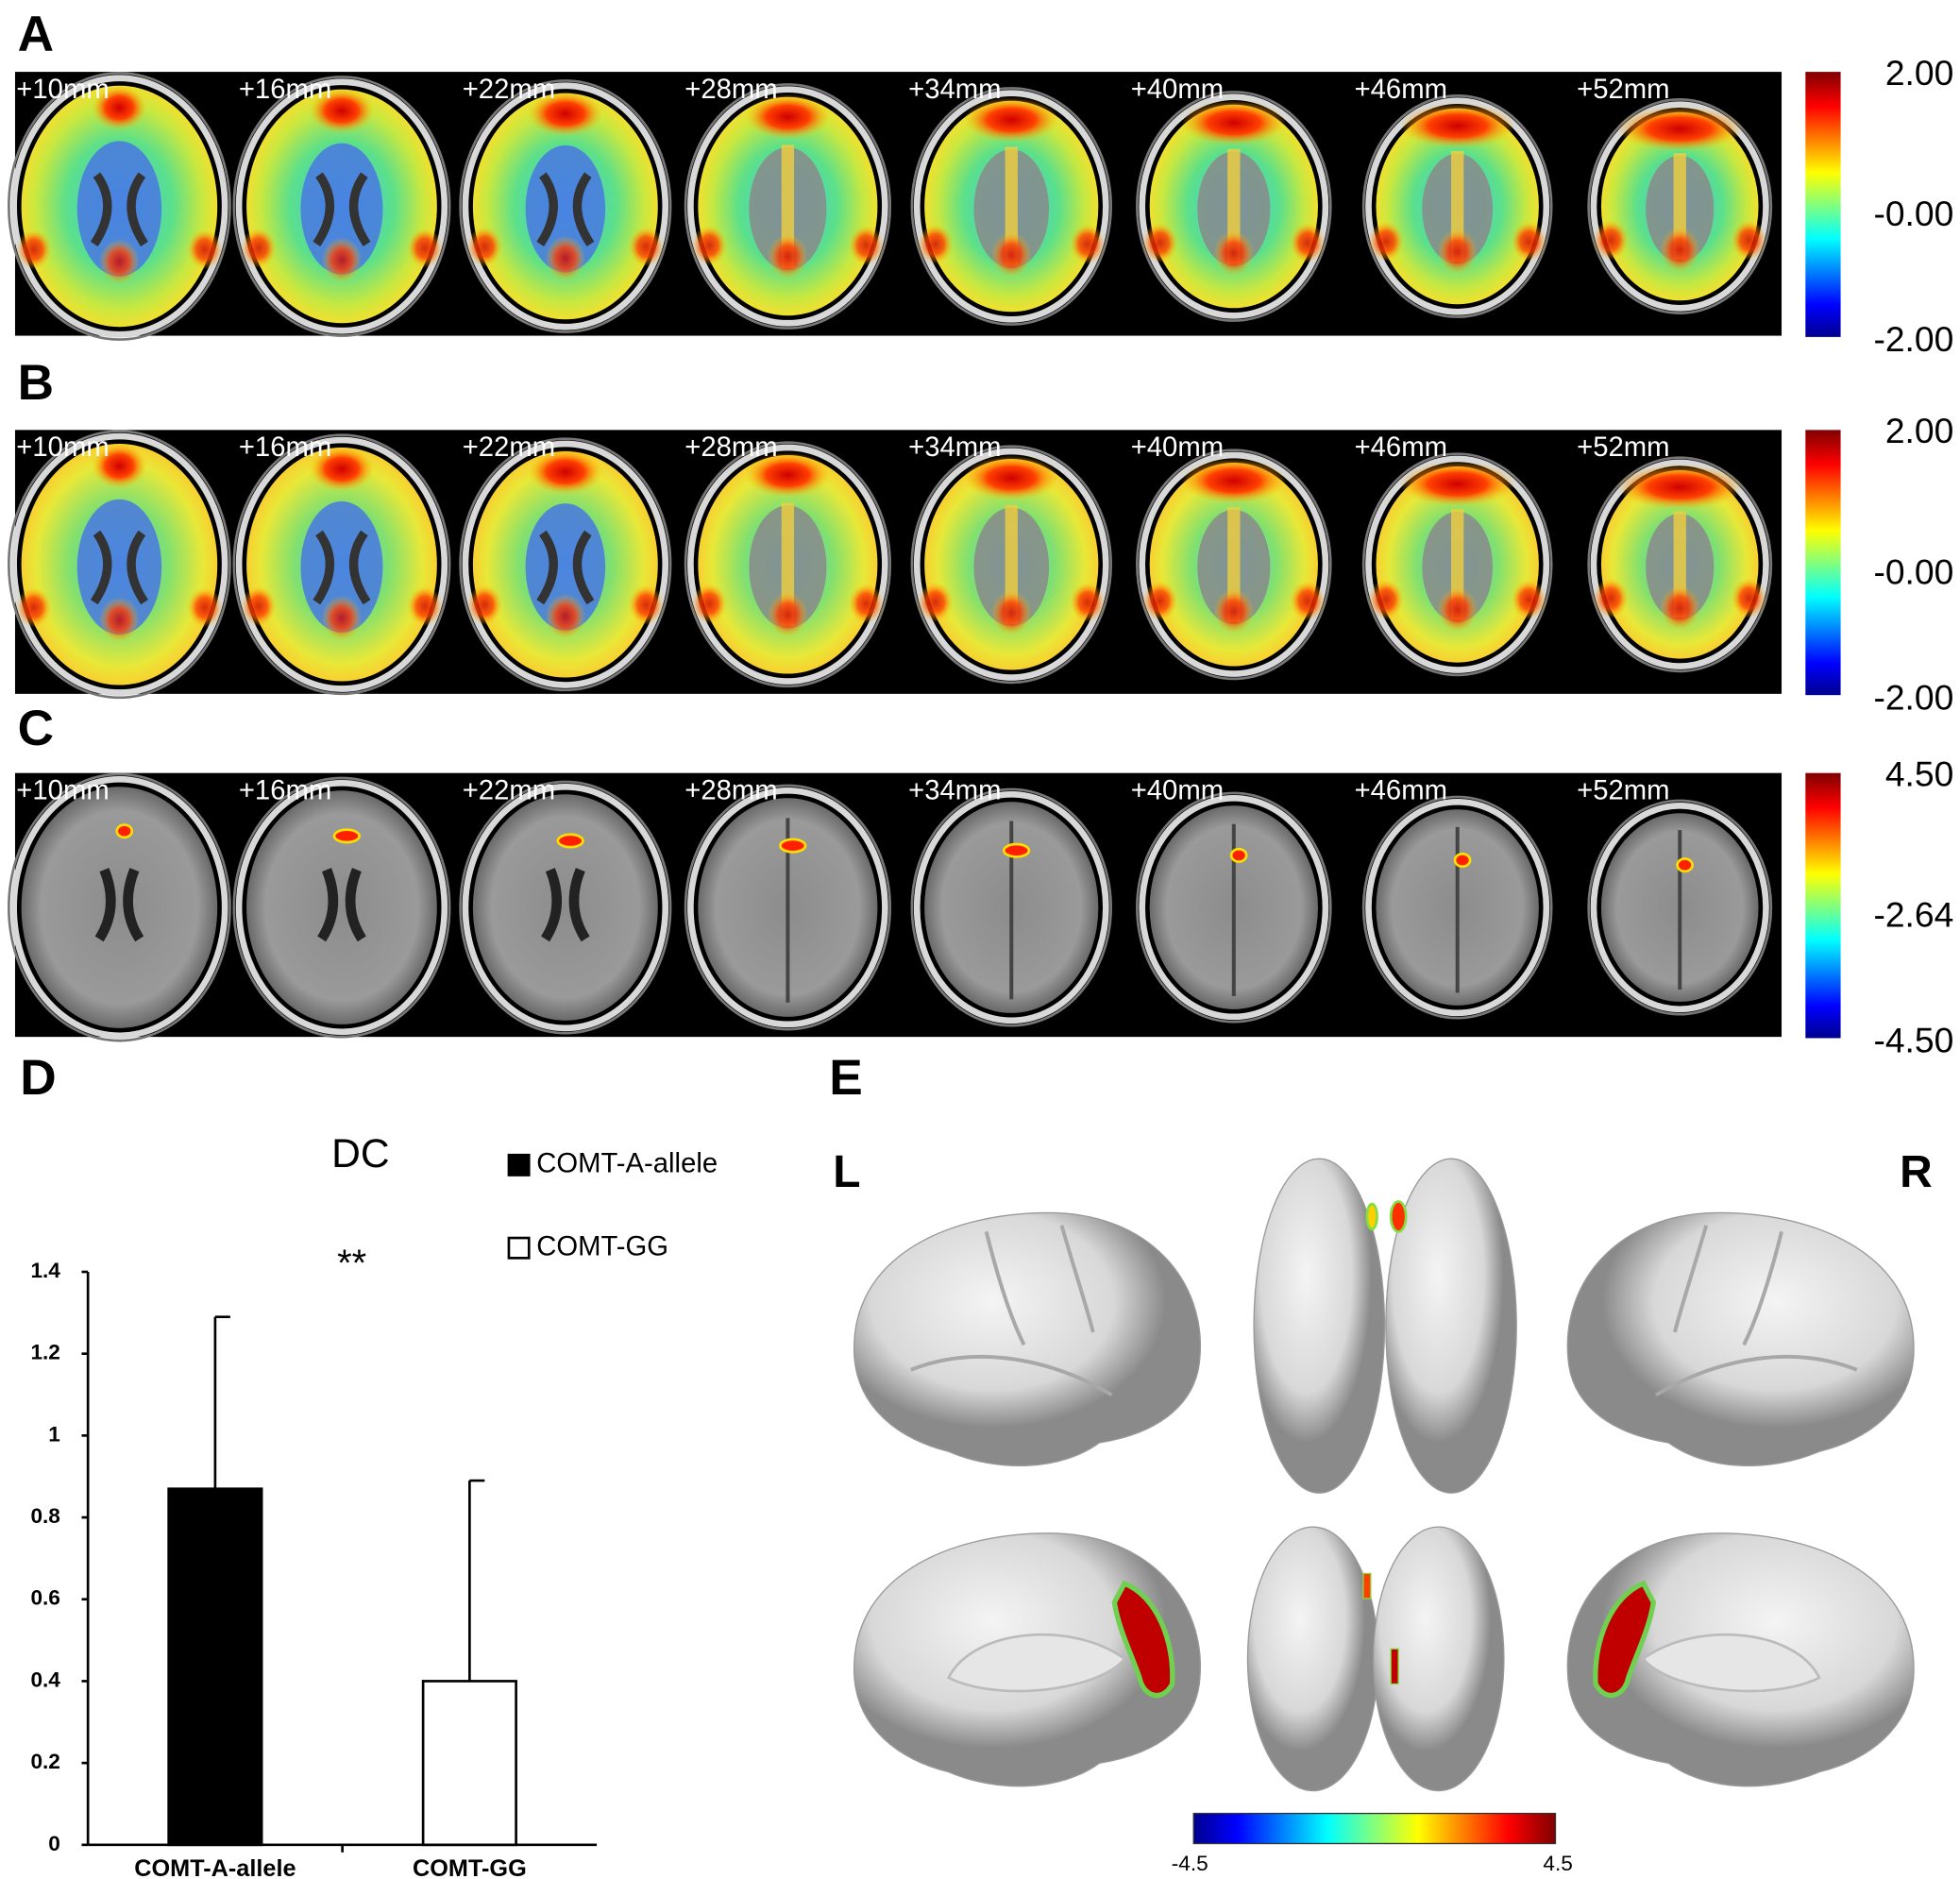 This screenshot has height=1879, width=1960. Describe the element at coordinates (45, 1516) in the screenshot. I see `y-tick-label: 0.8` at that location.